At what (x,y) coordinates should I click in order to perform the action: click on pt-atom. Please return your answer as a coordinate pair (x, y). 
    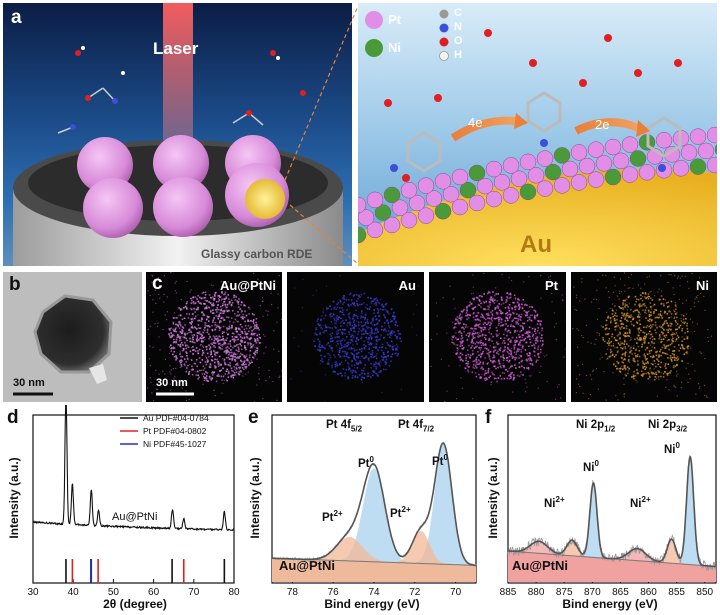
    Looking at the image, I should click on (536, 175).